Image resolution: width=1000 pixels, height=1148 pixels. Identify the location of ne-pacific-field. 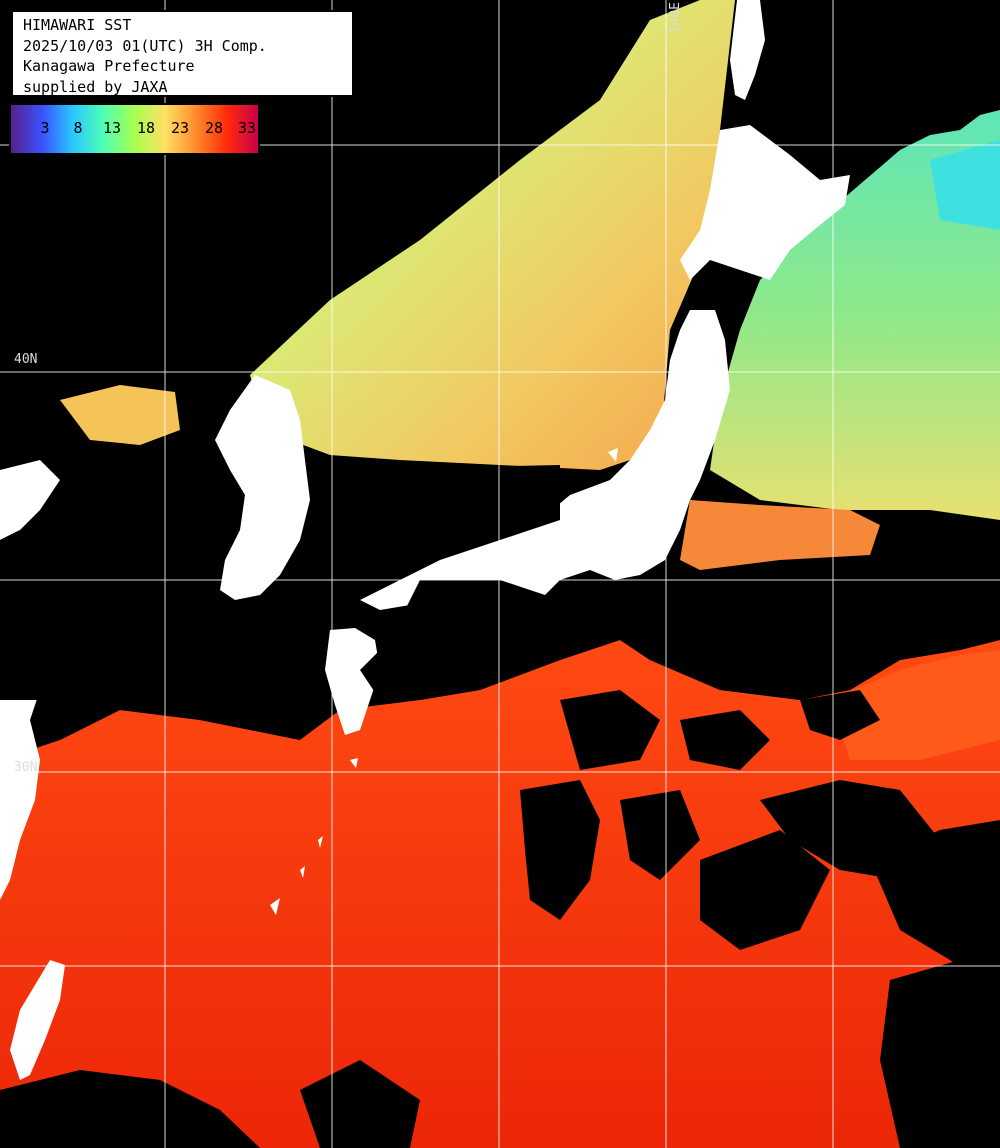
(855, 315).